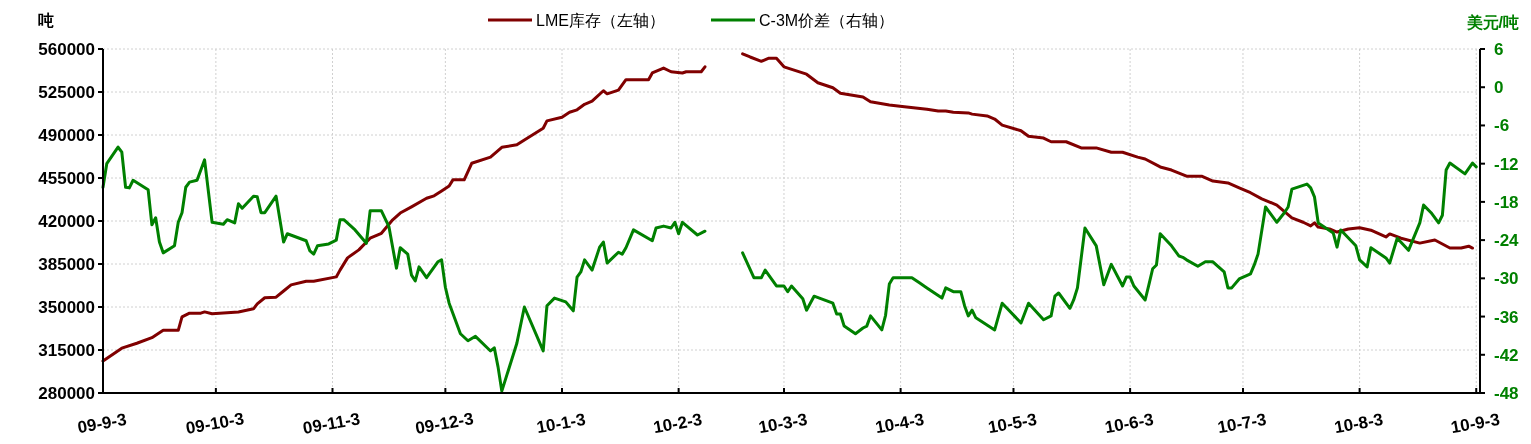  I want to click on x-tick-label: 10-3-3, so click(783, 423).